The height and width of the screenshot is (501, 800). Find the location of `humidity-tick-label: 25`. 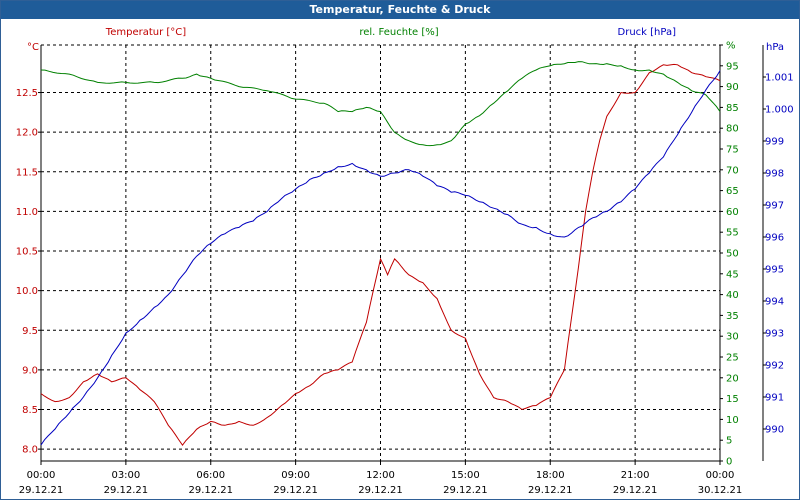

humidity-tick-label: 25 is located at coordinates (732, 358).